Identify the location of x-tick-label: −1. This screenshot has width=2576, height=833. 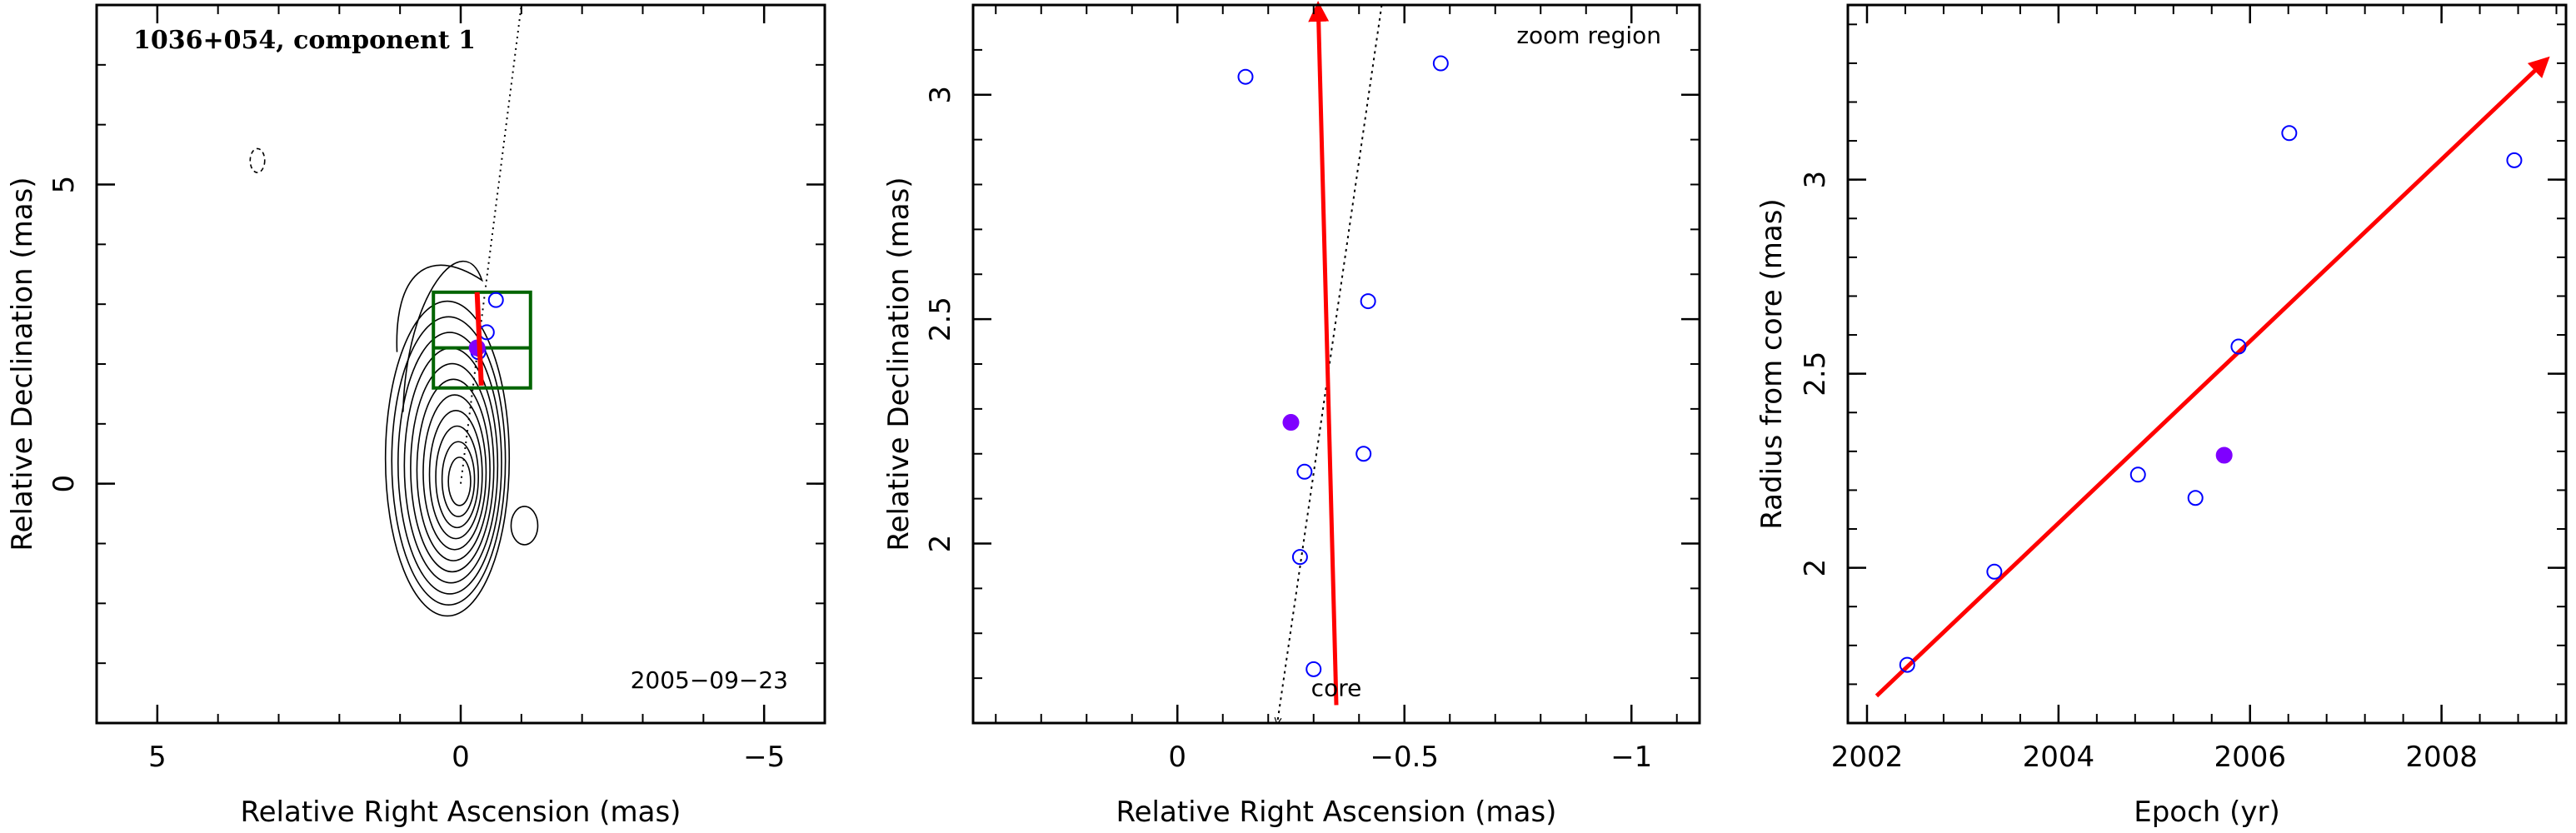
(1631, 757).